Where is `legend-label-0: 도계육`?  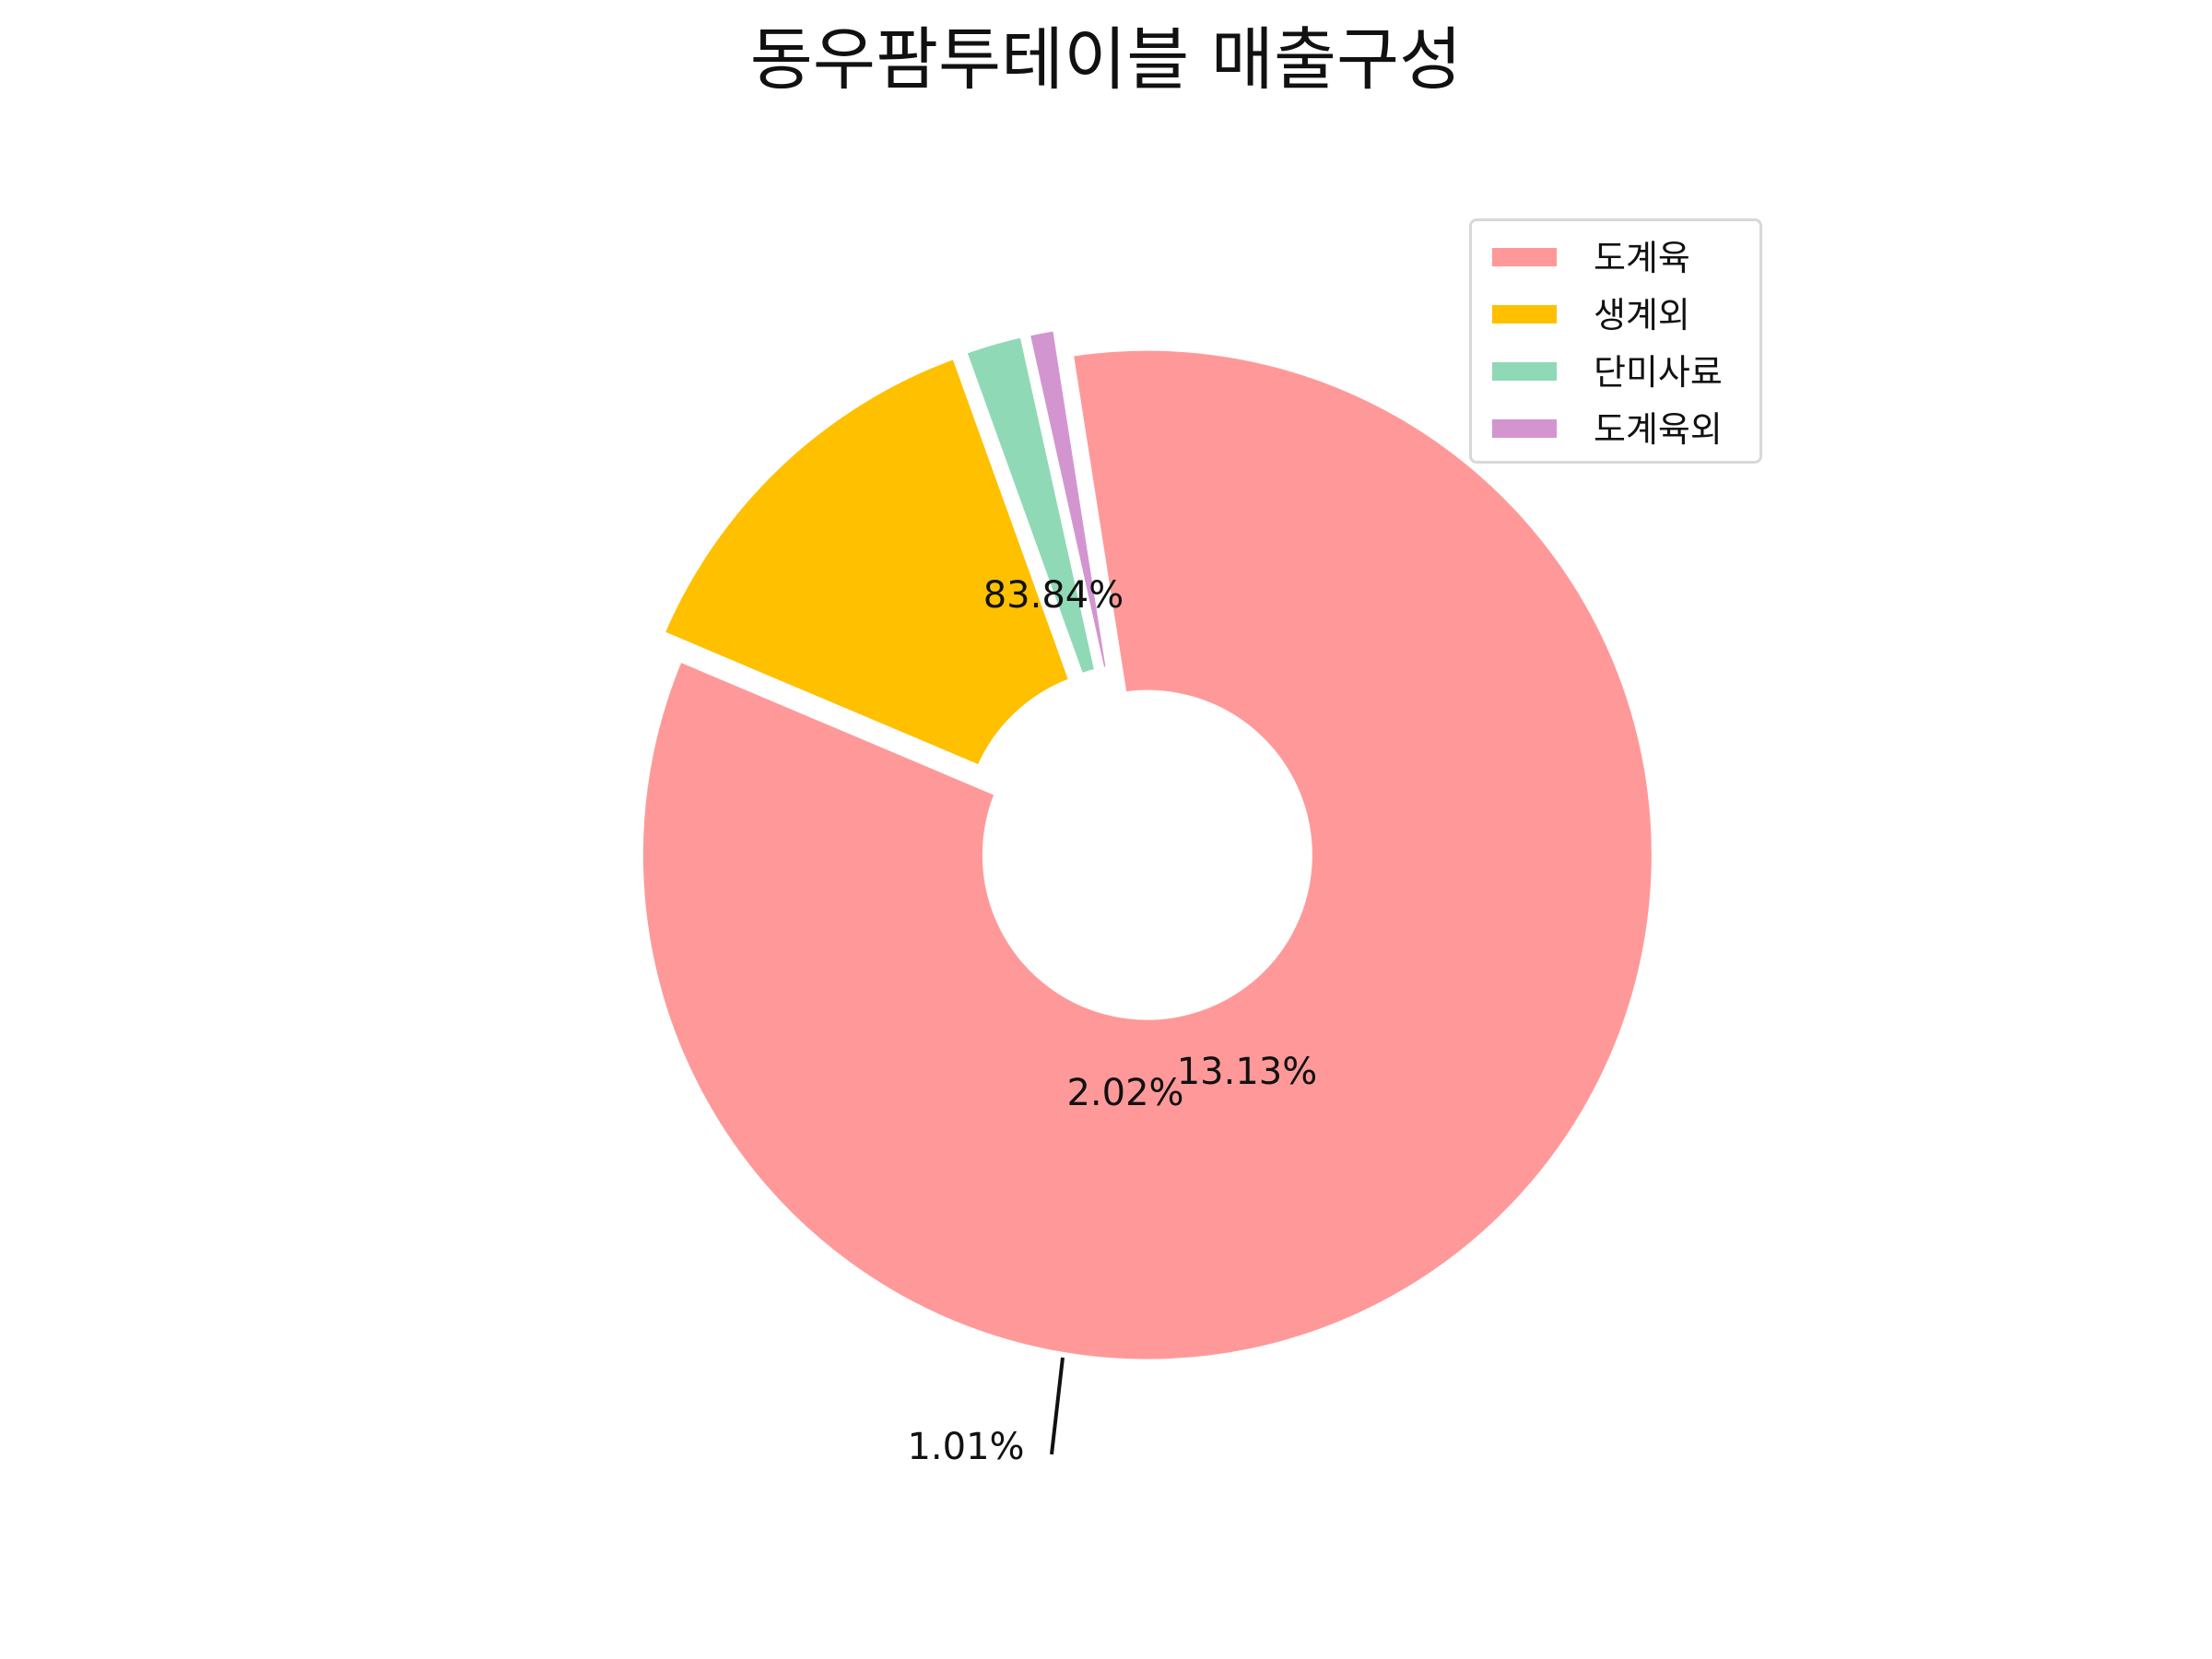
legend-label-0: 도계육 is located at coordinates (1642, 258).